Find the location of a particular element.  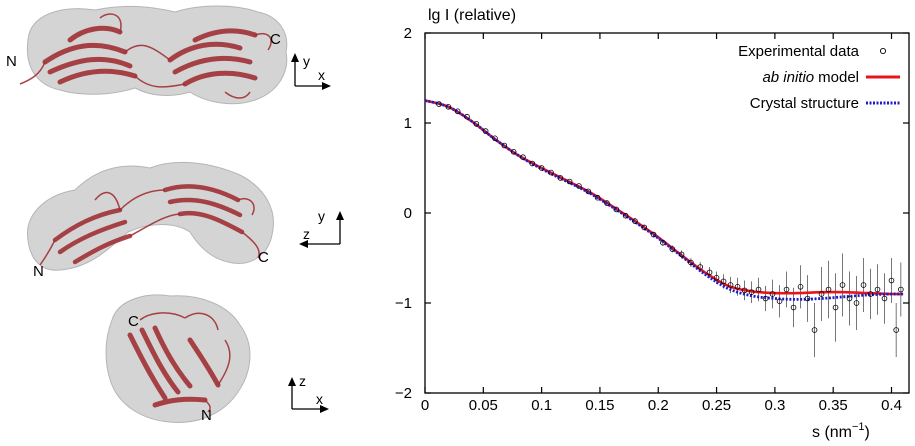

legend-marker-experimental is located at coordinates (883, 51).